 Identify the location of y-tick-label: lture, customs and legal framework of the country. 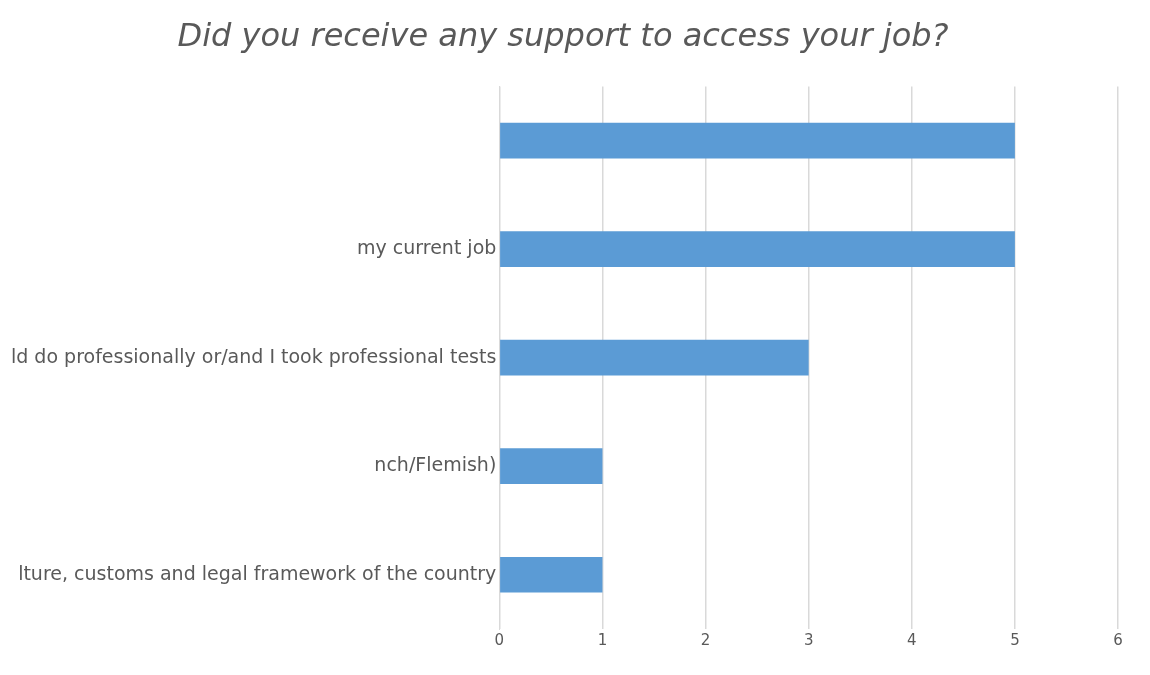
(257, 572).